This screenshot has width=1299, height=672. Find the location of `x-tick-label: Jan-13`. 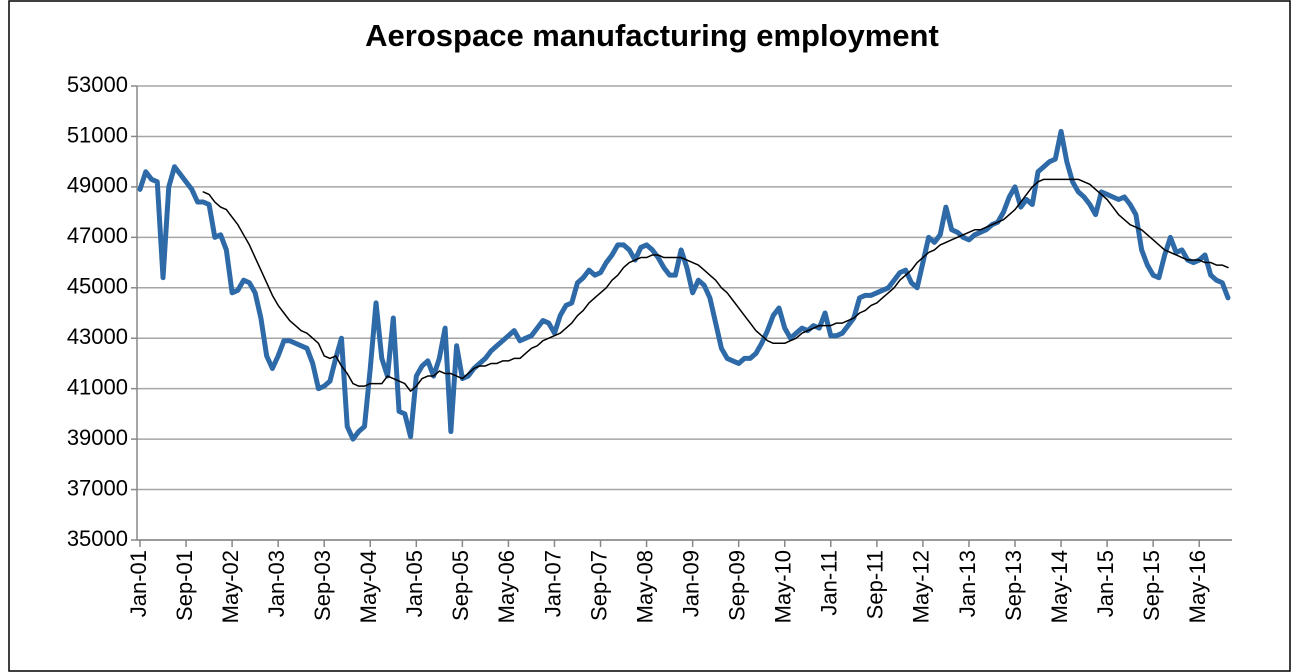

x-tick-label: Jan-13 is located at coordinates (967, 583).